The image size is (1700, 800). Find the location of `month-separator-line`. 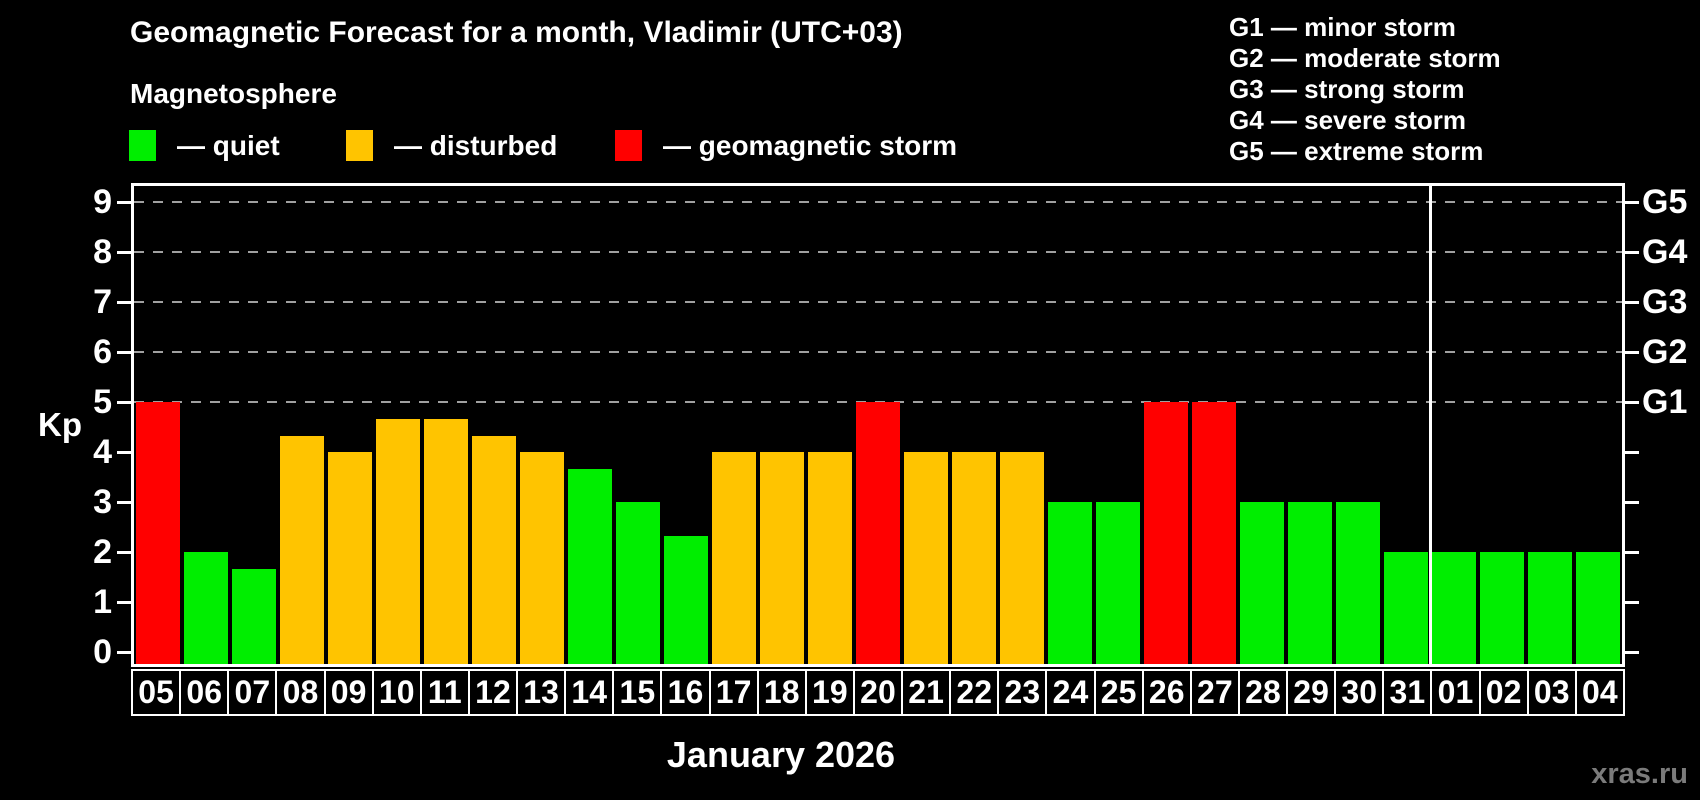

month-separator-line is located at coordinates (1430, 425).